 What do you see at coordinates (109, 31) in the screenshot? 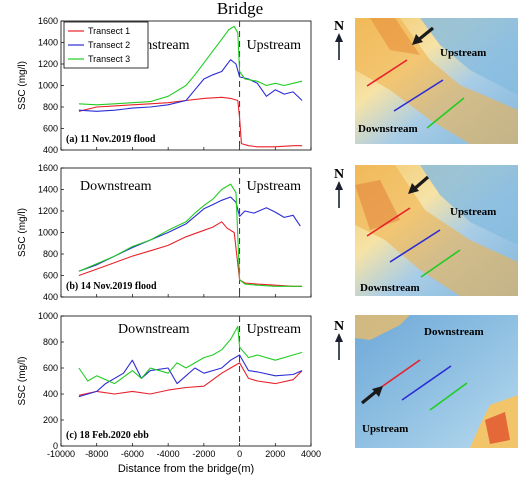
I see `legend-label-transect-1: Transect 1` at bounding box center [109, 31].